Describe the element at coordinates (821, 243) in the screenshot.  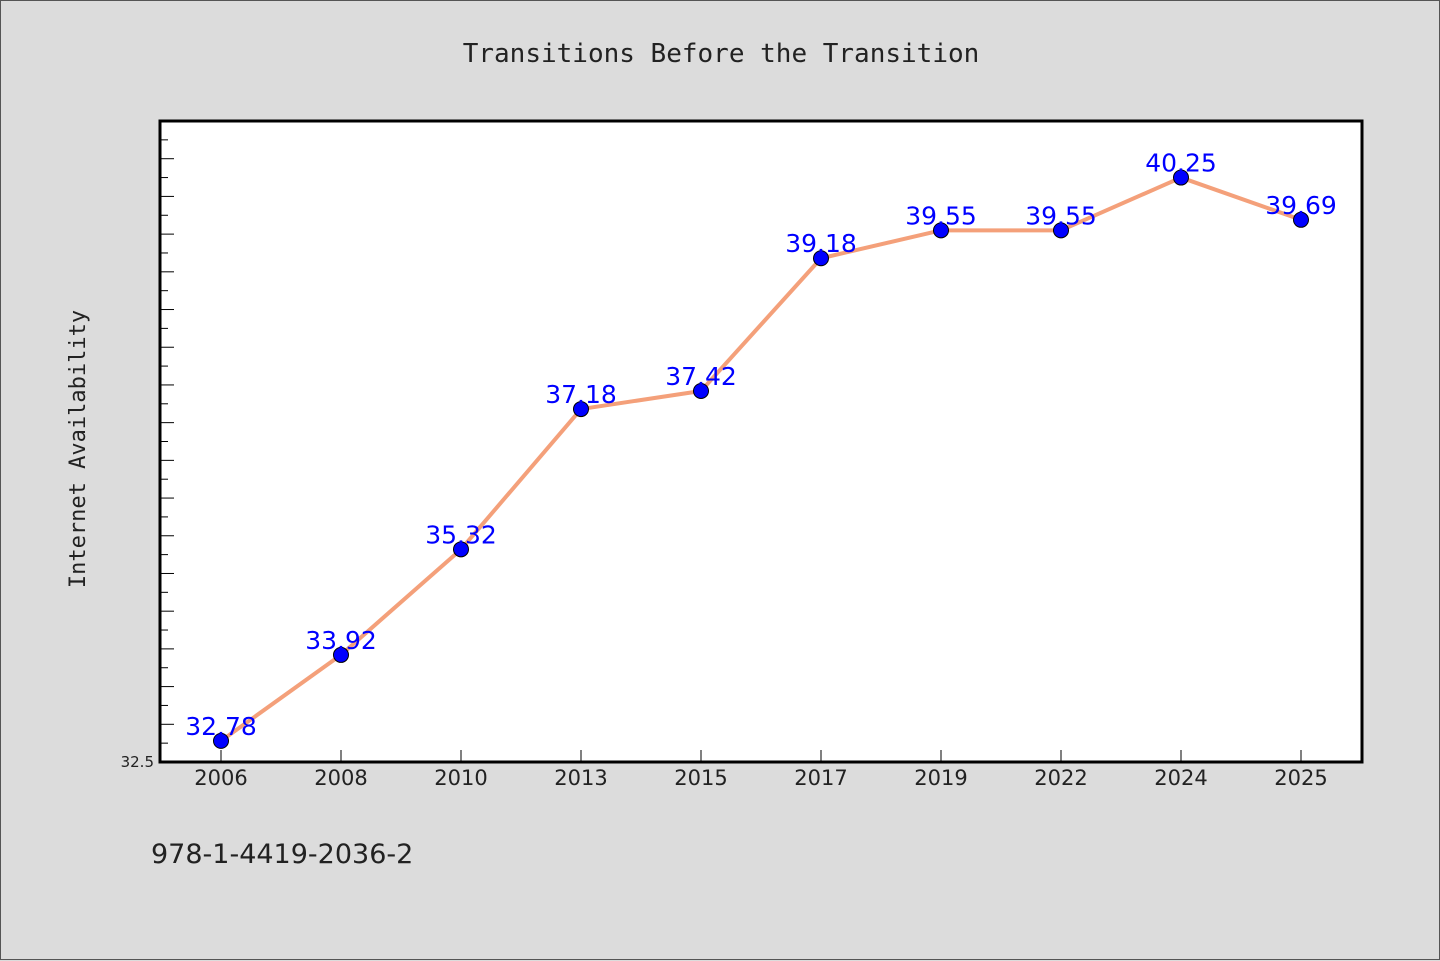
I see `data-label: 39.18` at that location.